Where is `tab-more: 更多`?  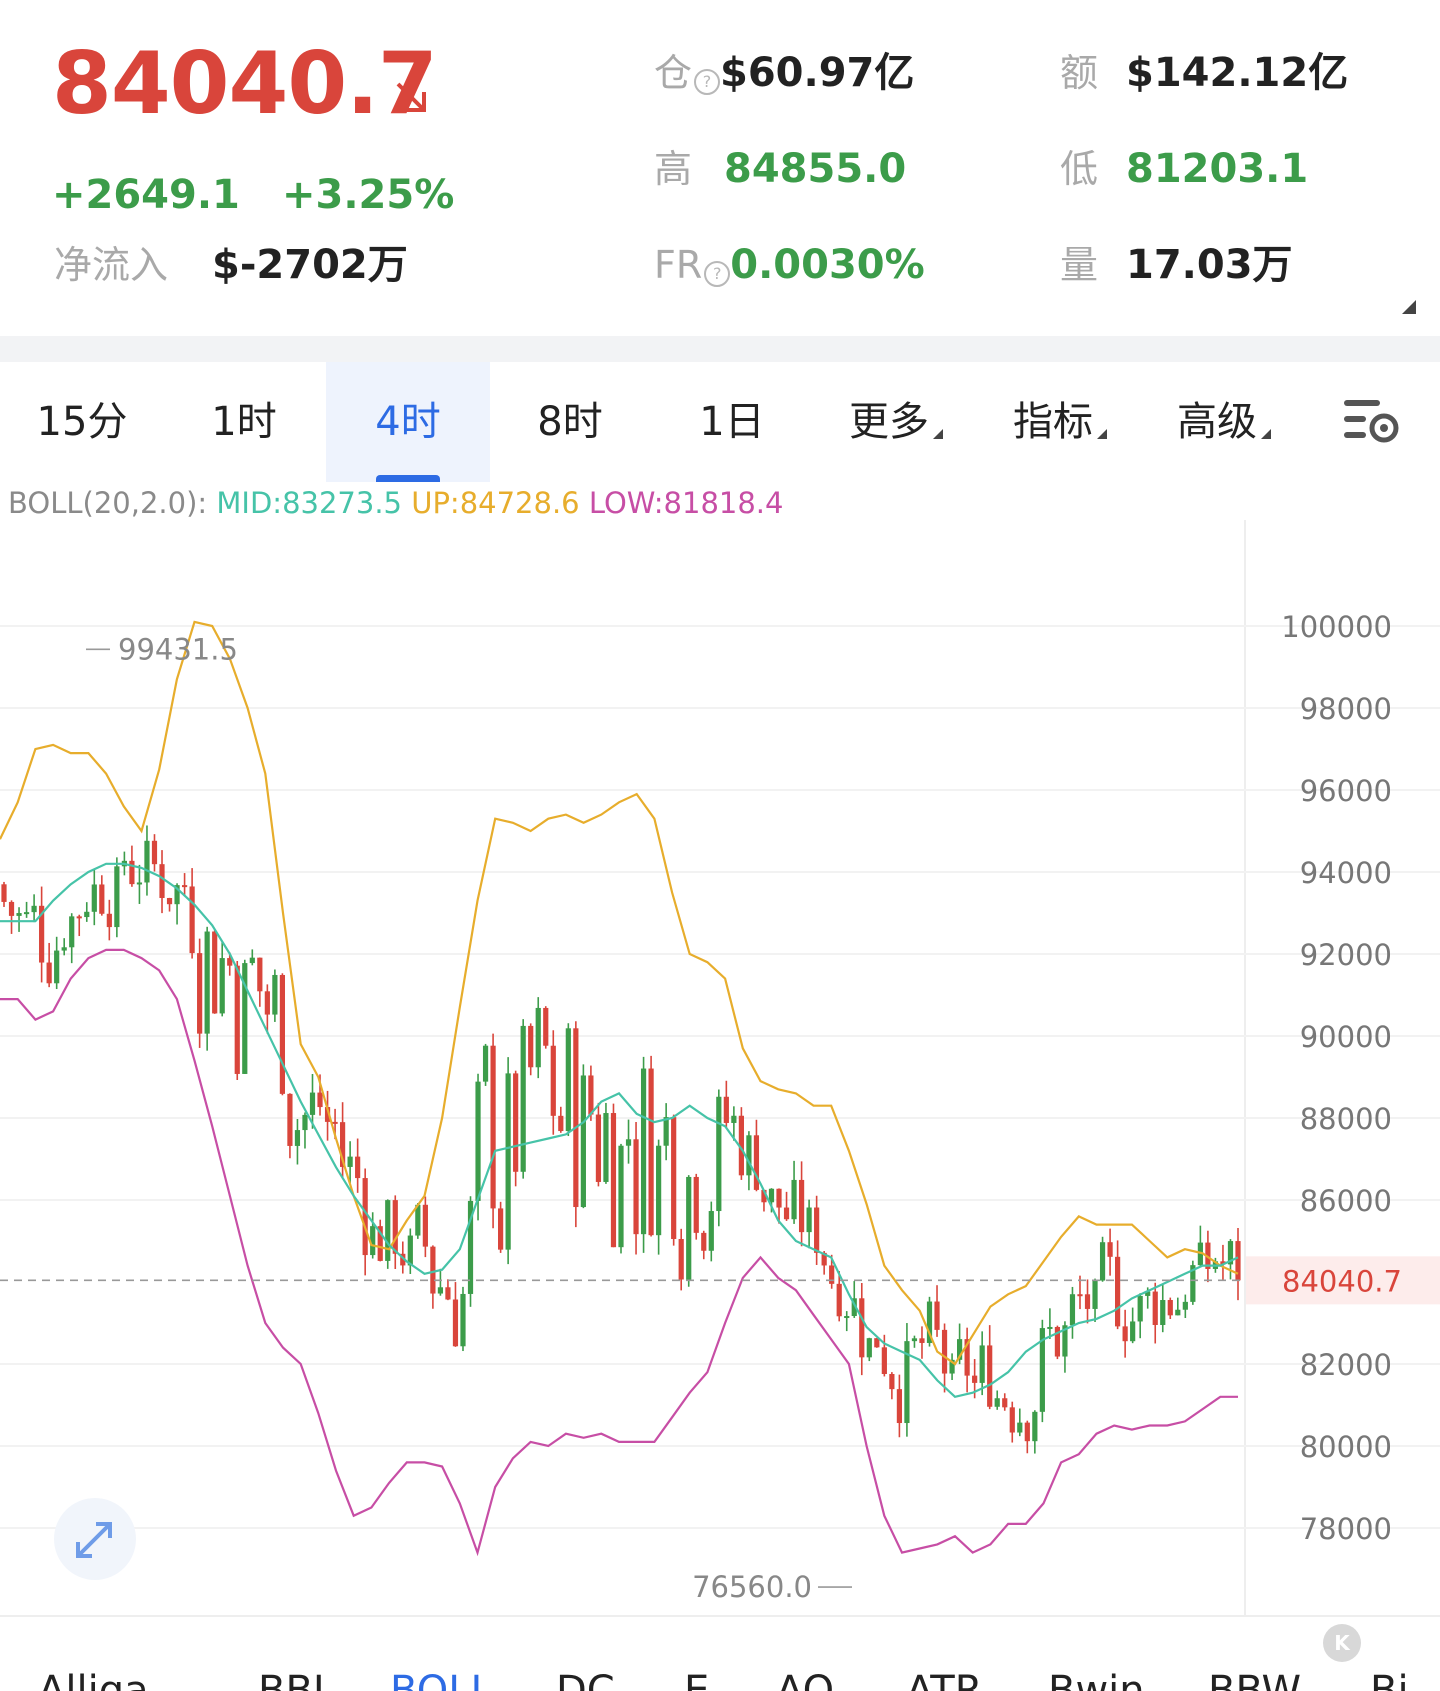
tab-more: 更多 is located at coordinates (896, 422).